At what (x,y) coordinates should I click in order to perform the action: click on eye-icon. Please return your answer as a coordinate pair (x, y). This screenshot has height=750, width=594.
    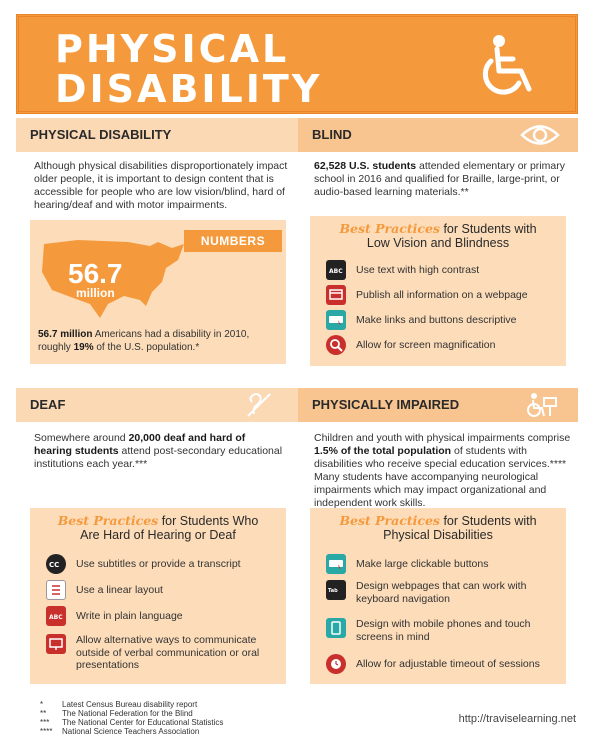
    Looking at the image, I should click on (540, 135).